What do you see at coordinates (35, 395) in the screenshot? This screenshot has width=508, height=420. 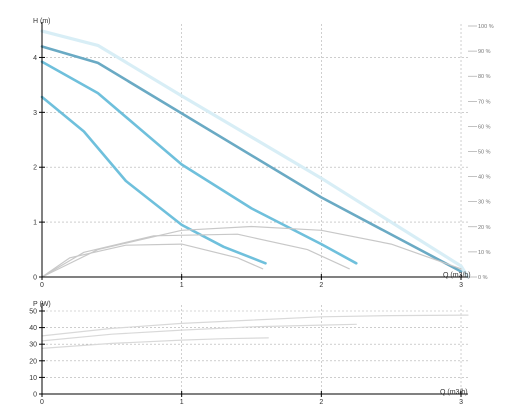 I see `power-y-tick-label: 0` at bounding box center [35, 395].